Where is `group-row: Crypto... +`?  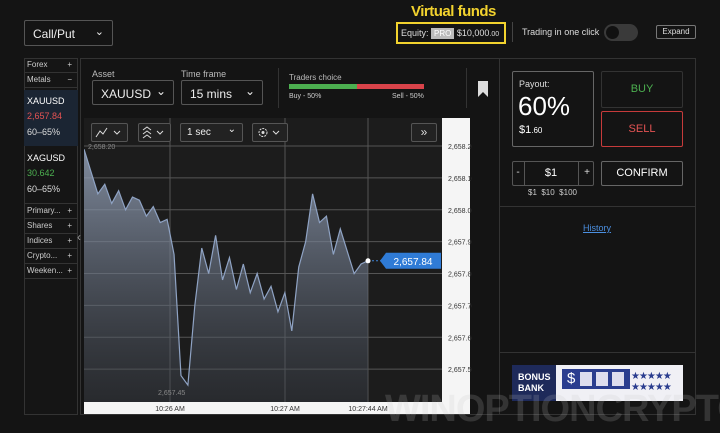 group-row: Crypto... + is located at coordinates (51, 256).